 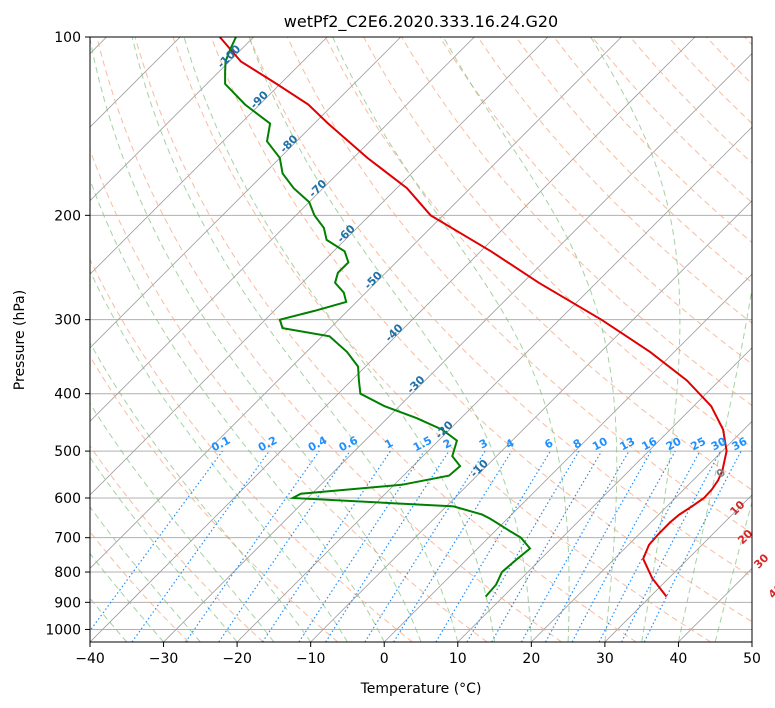 I want to click on y-tick-label: 900, so click(x=67, y=603).